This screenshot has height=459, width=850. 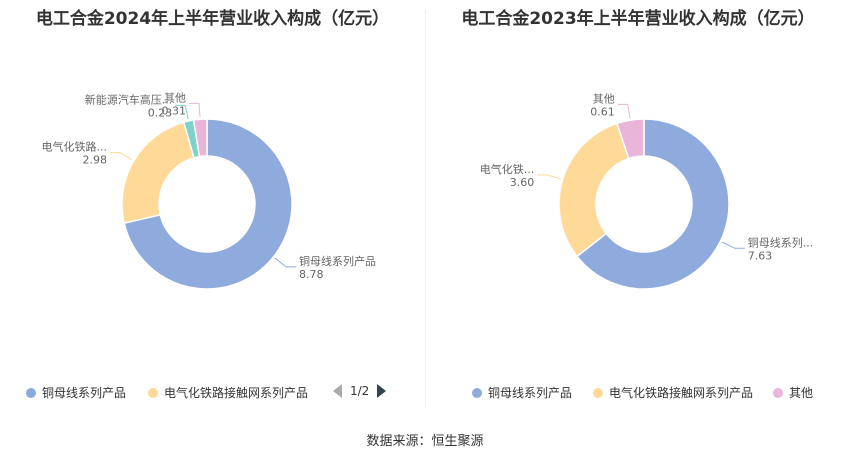 I want to click on slice-value-label: 3.60, so click(x=522, y=182).